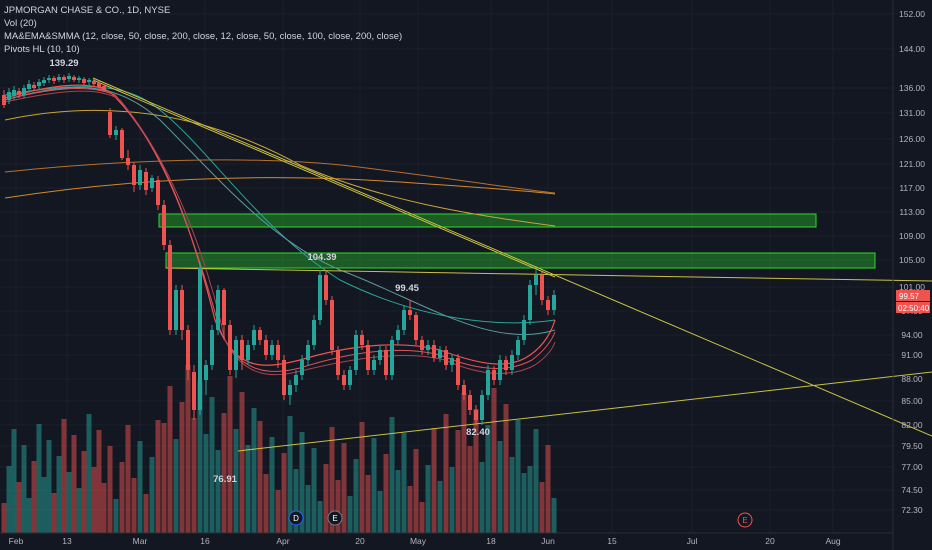 This screenshot has width=932, height=550. I want to click on price-tick-label: 136.00, so click(912, 88).